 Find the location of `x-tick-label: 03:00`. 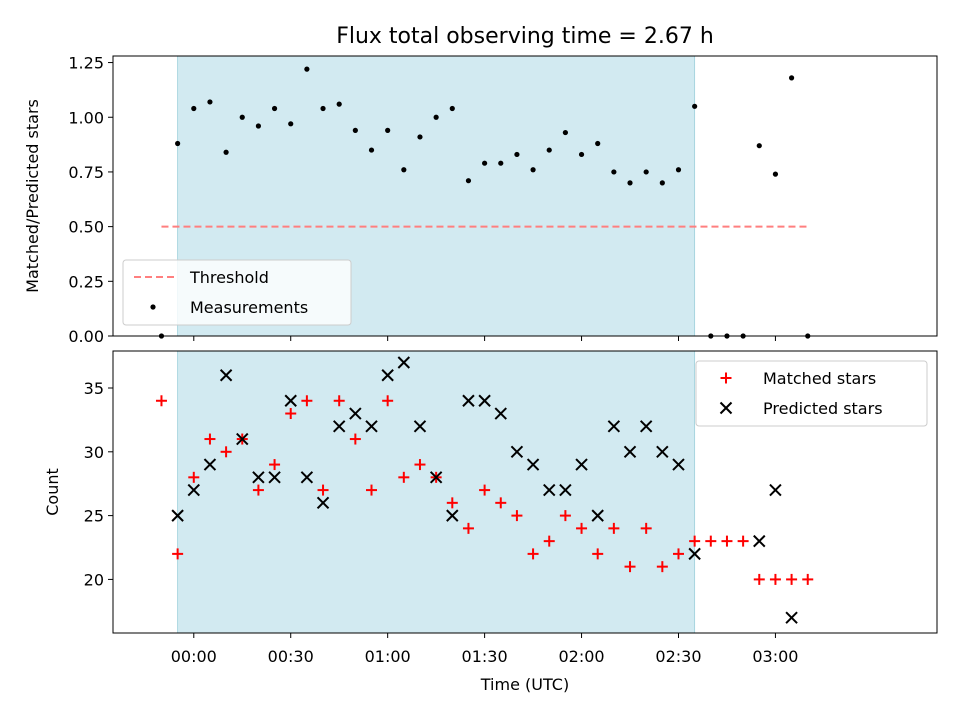

x-tick-label: 03:00 is located at coordinates (775, 656).